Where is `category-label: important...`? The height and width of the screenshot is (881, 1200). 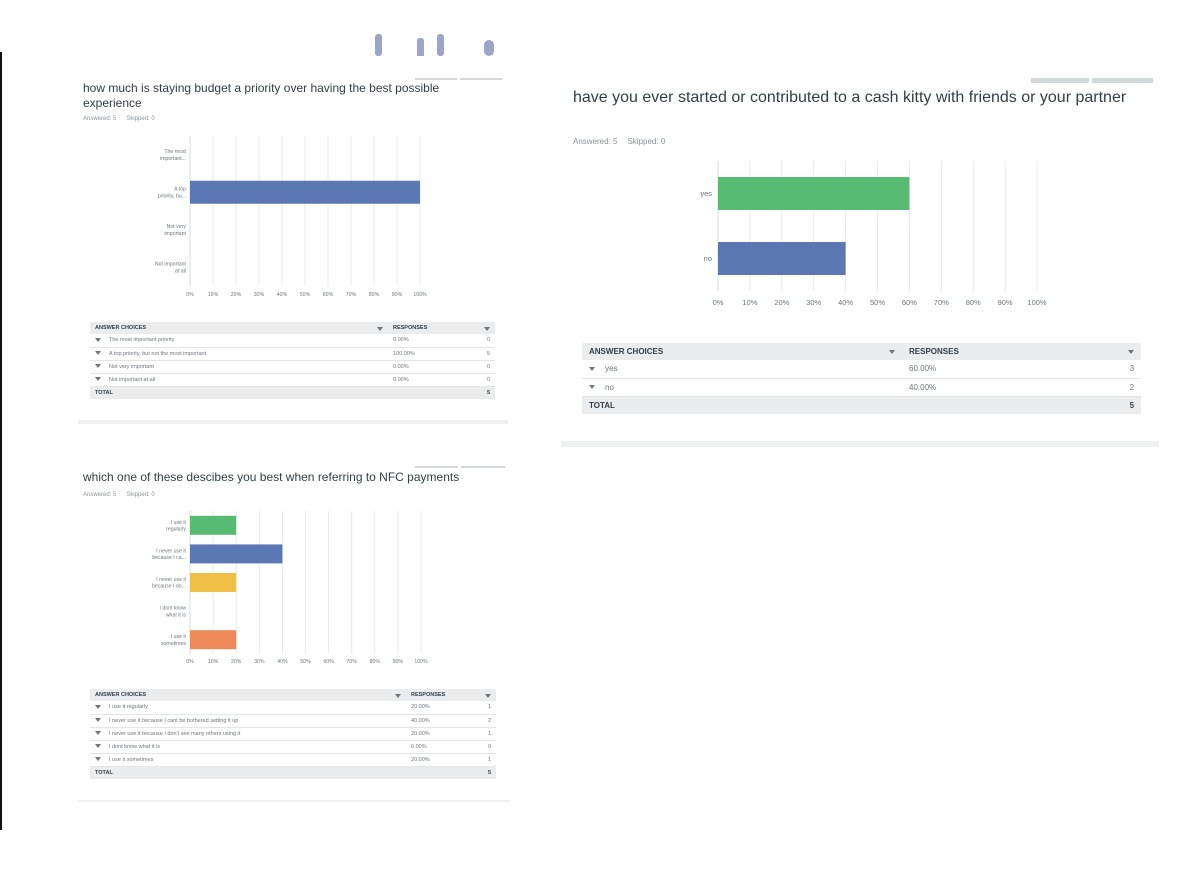 category-label: important... is located at coordinates (173, 159).